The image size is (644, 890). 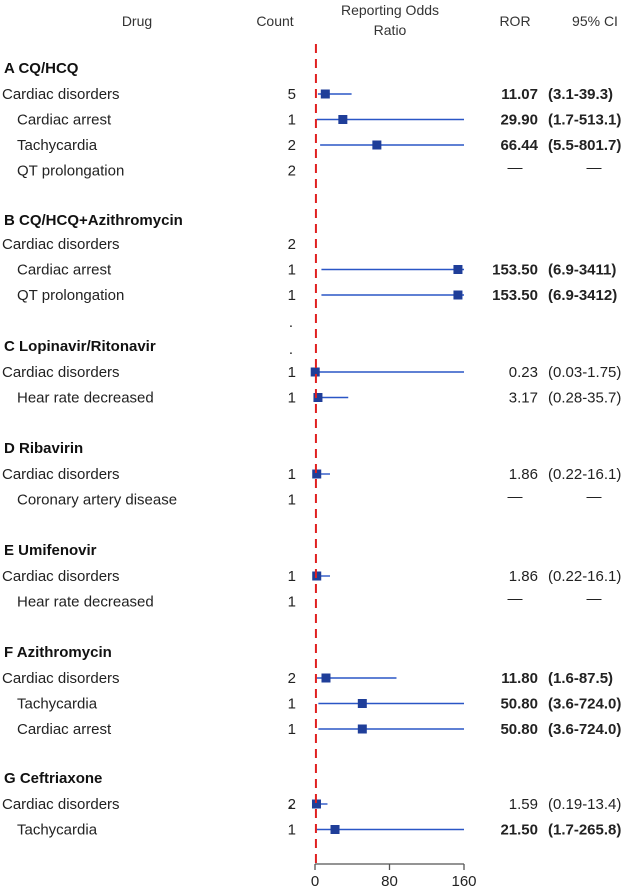 What do you see at coordinates (584, 830) in the screenshot?
I see `row-ci: (1.7-265.8)` at bounding box center [584, 830].